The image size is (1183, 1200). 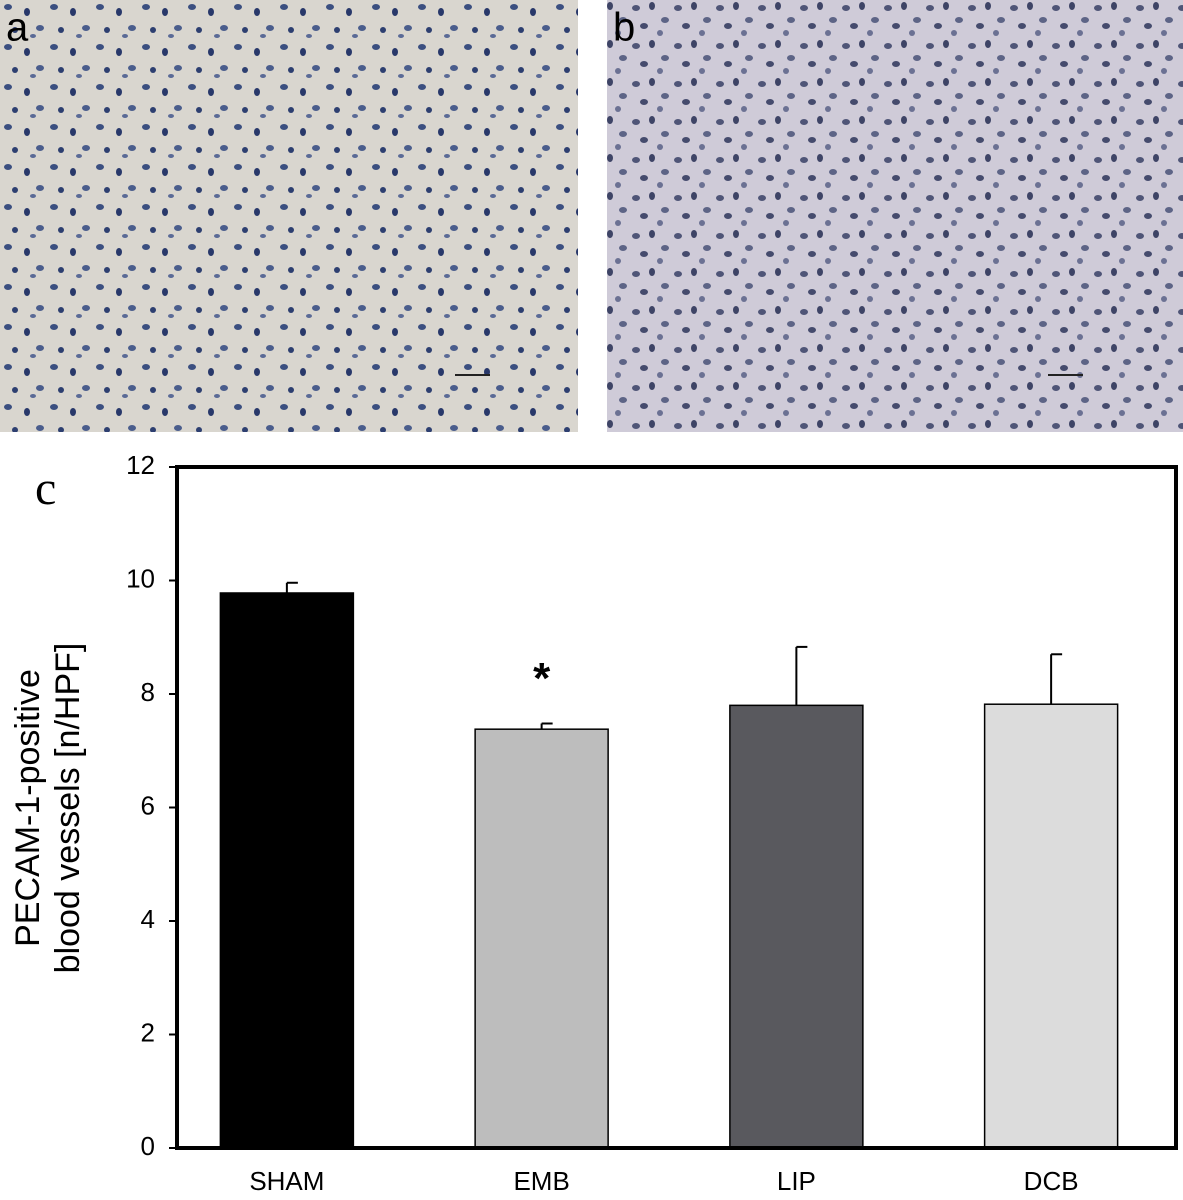 I want to click on y-tick-label: 2, so click(x=148, y=1032).